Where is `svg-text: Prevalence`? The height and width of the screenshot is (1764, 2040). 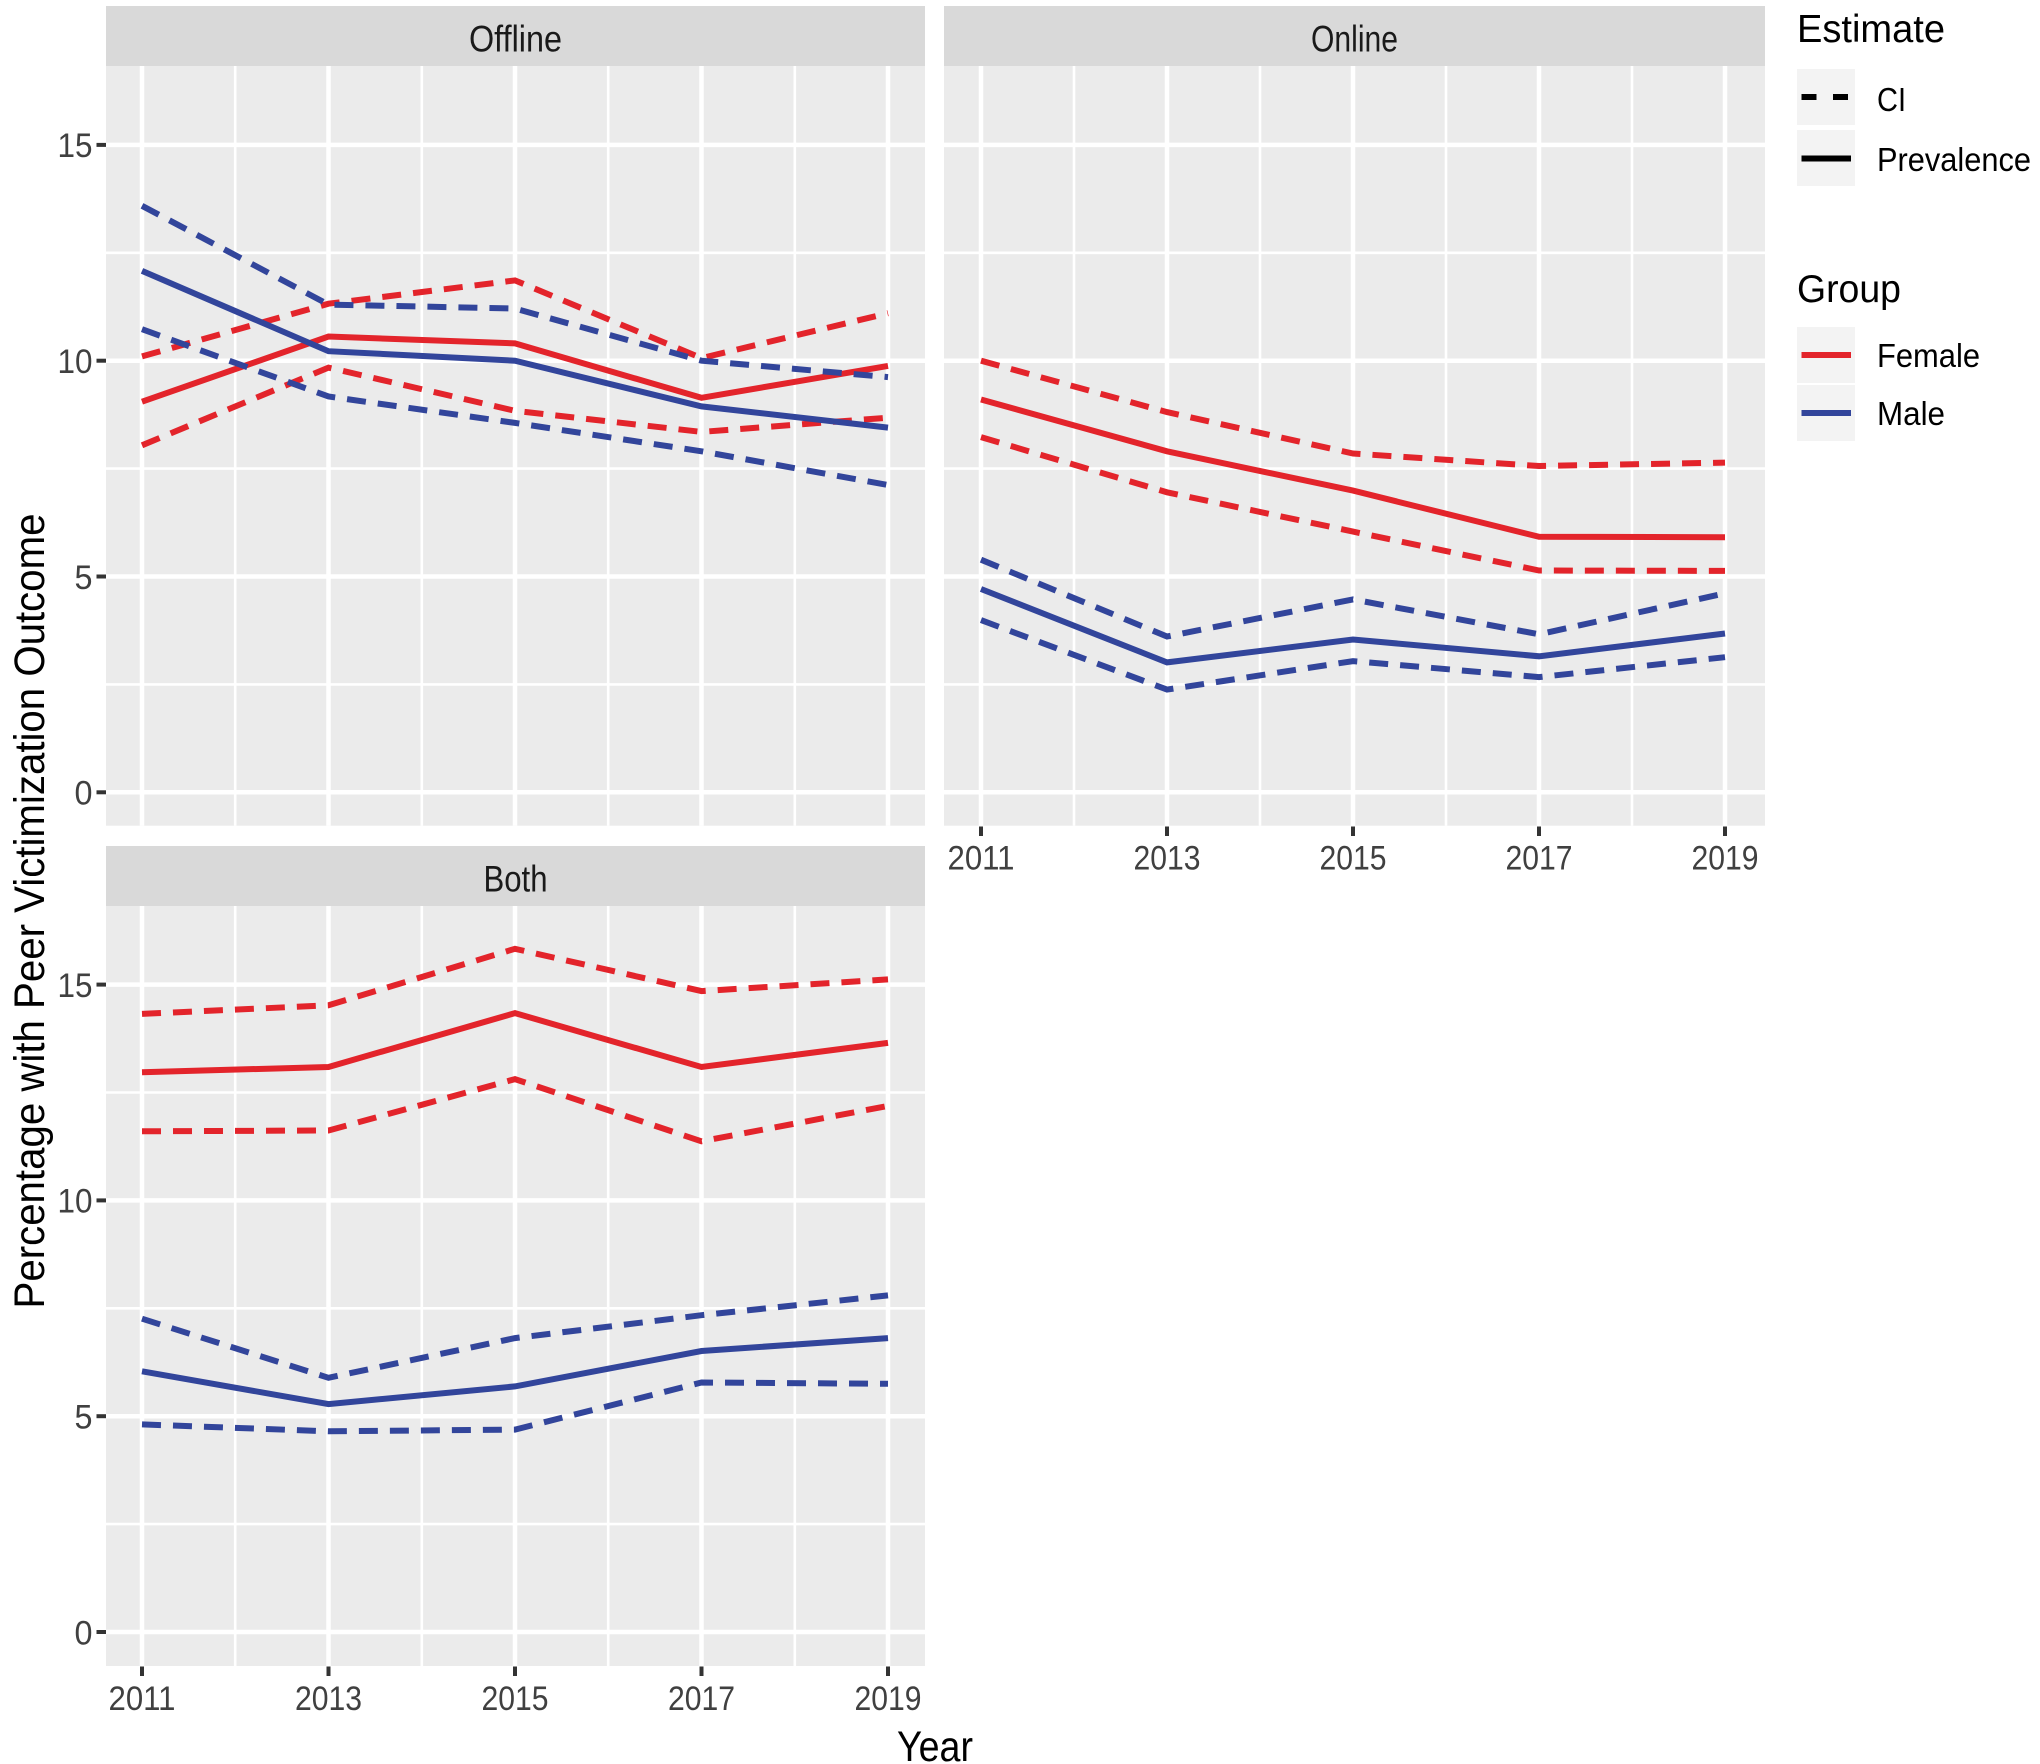 svg-text: Prevalence is located at coordinates (1954, 159).